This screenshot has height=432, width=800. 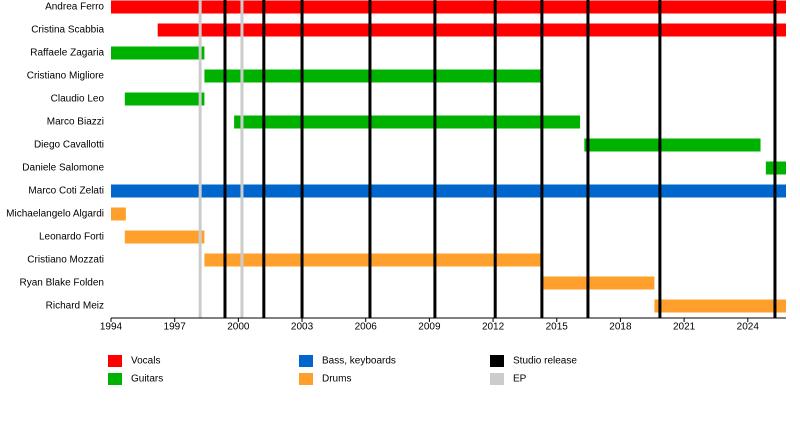 I want to click on x-tick-label: 1994, so click(x=111, y=327).